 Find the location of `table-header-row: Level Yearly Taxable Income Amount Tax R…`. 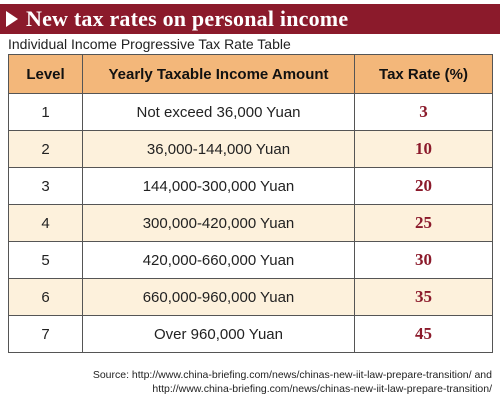

table-header-row: Level Yearly Taxable Income Amount Tax R… is located at coordinates (250, 74).